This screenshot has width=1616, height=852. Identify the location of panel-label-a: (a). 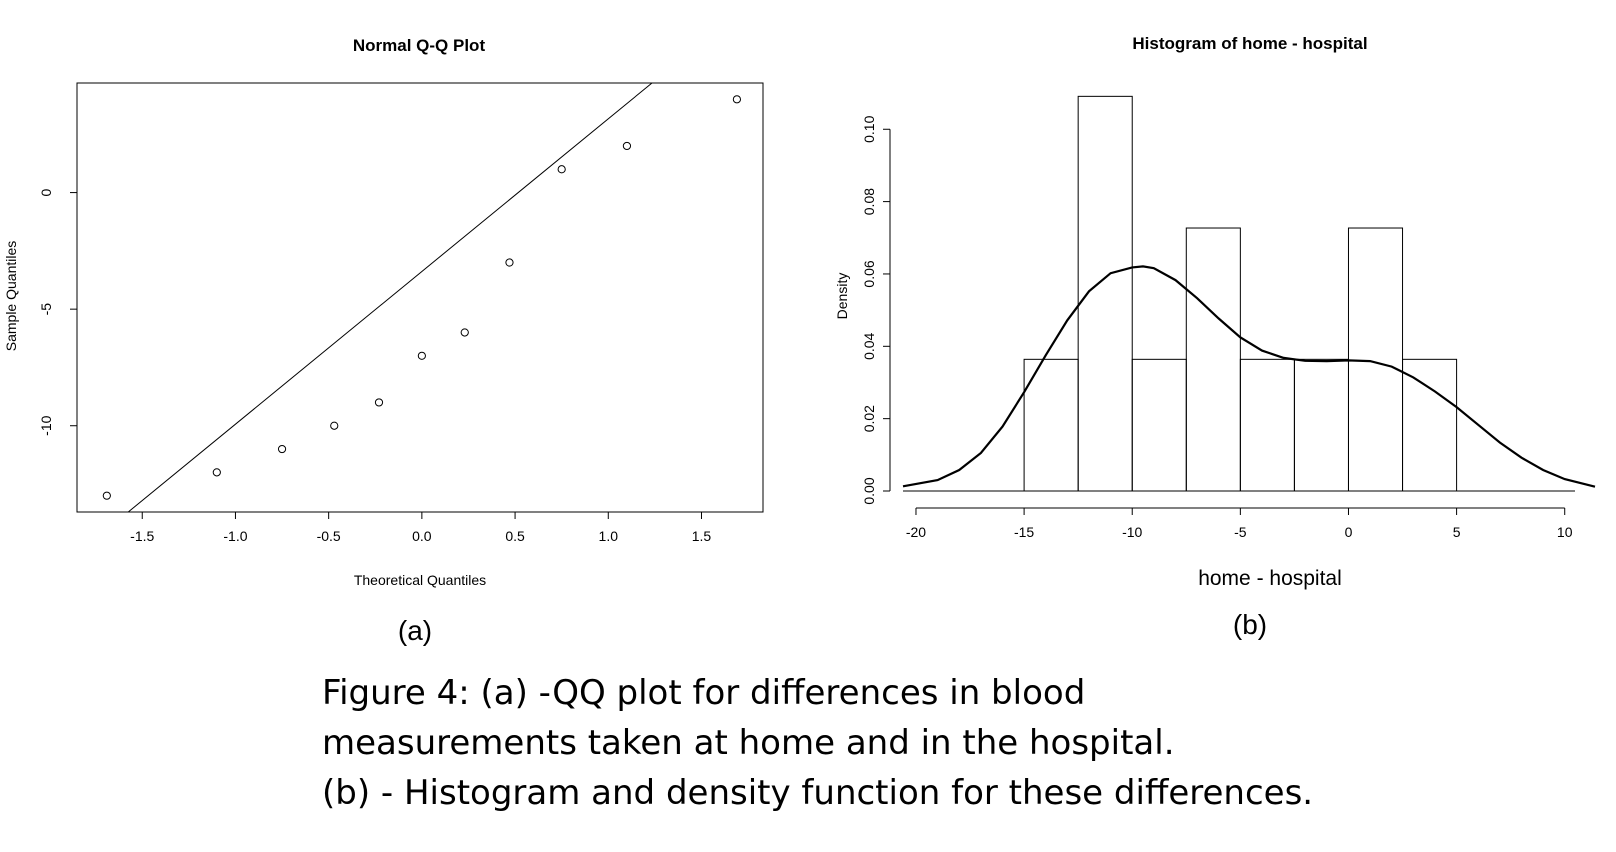
(415, 630).